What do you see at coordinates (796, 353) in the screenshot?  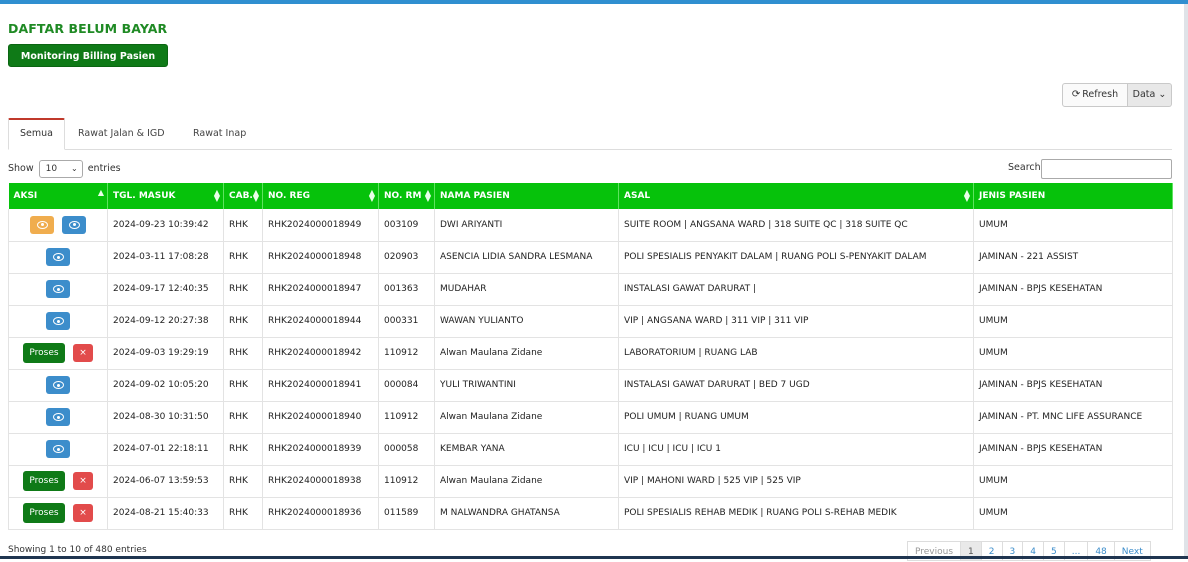 I see `cell-asal: LABORATORIUM | RUANG LAB` at bounding box center [796, 353].